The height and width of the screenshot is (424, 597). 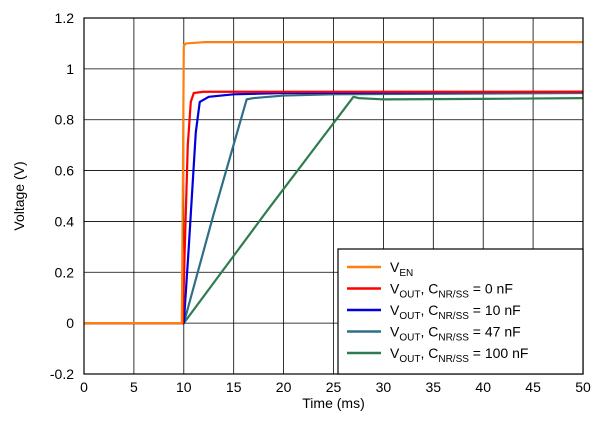 I want to click on x-tick-labels: 0 5 10 15 20 25 30 35 40 45 50, so click(x=335, y=387).